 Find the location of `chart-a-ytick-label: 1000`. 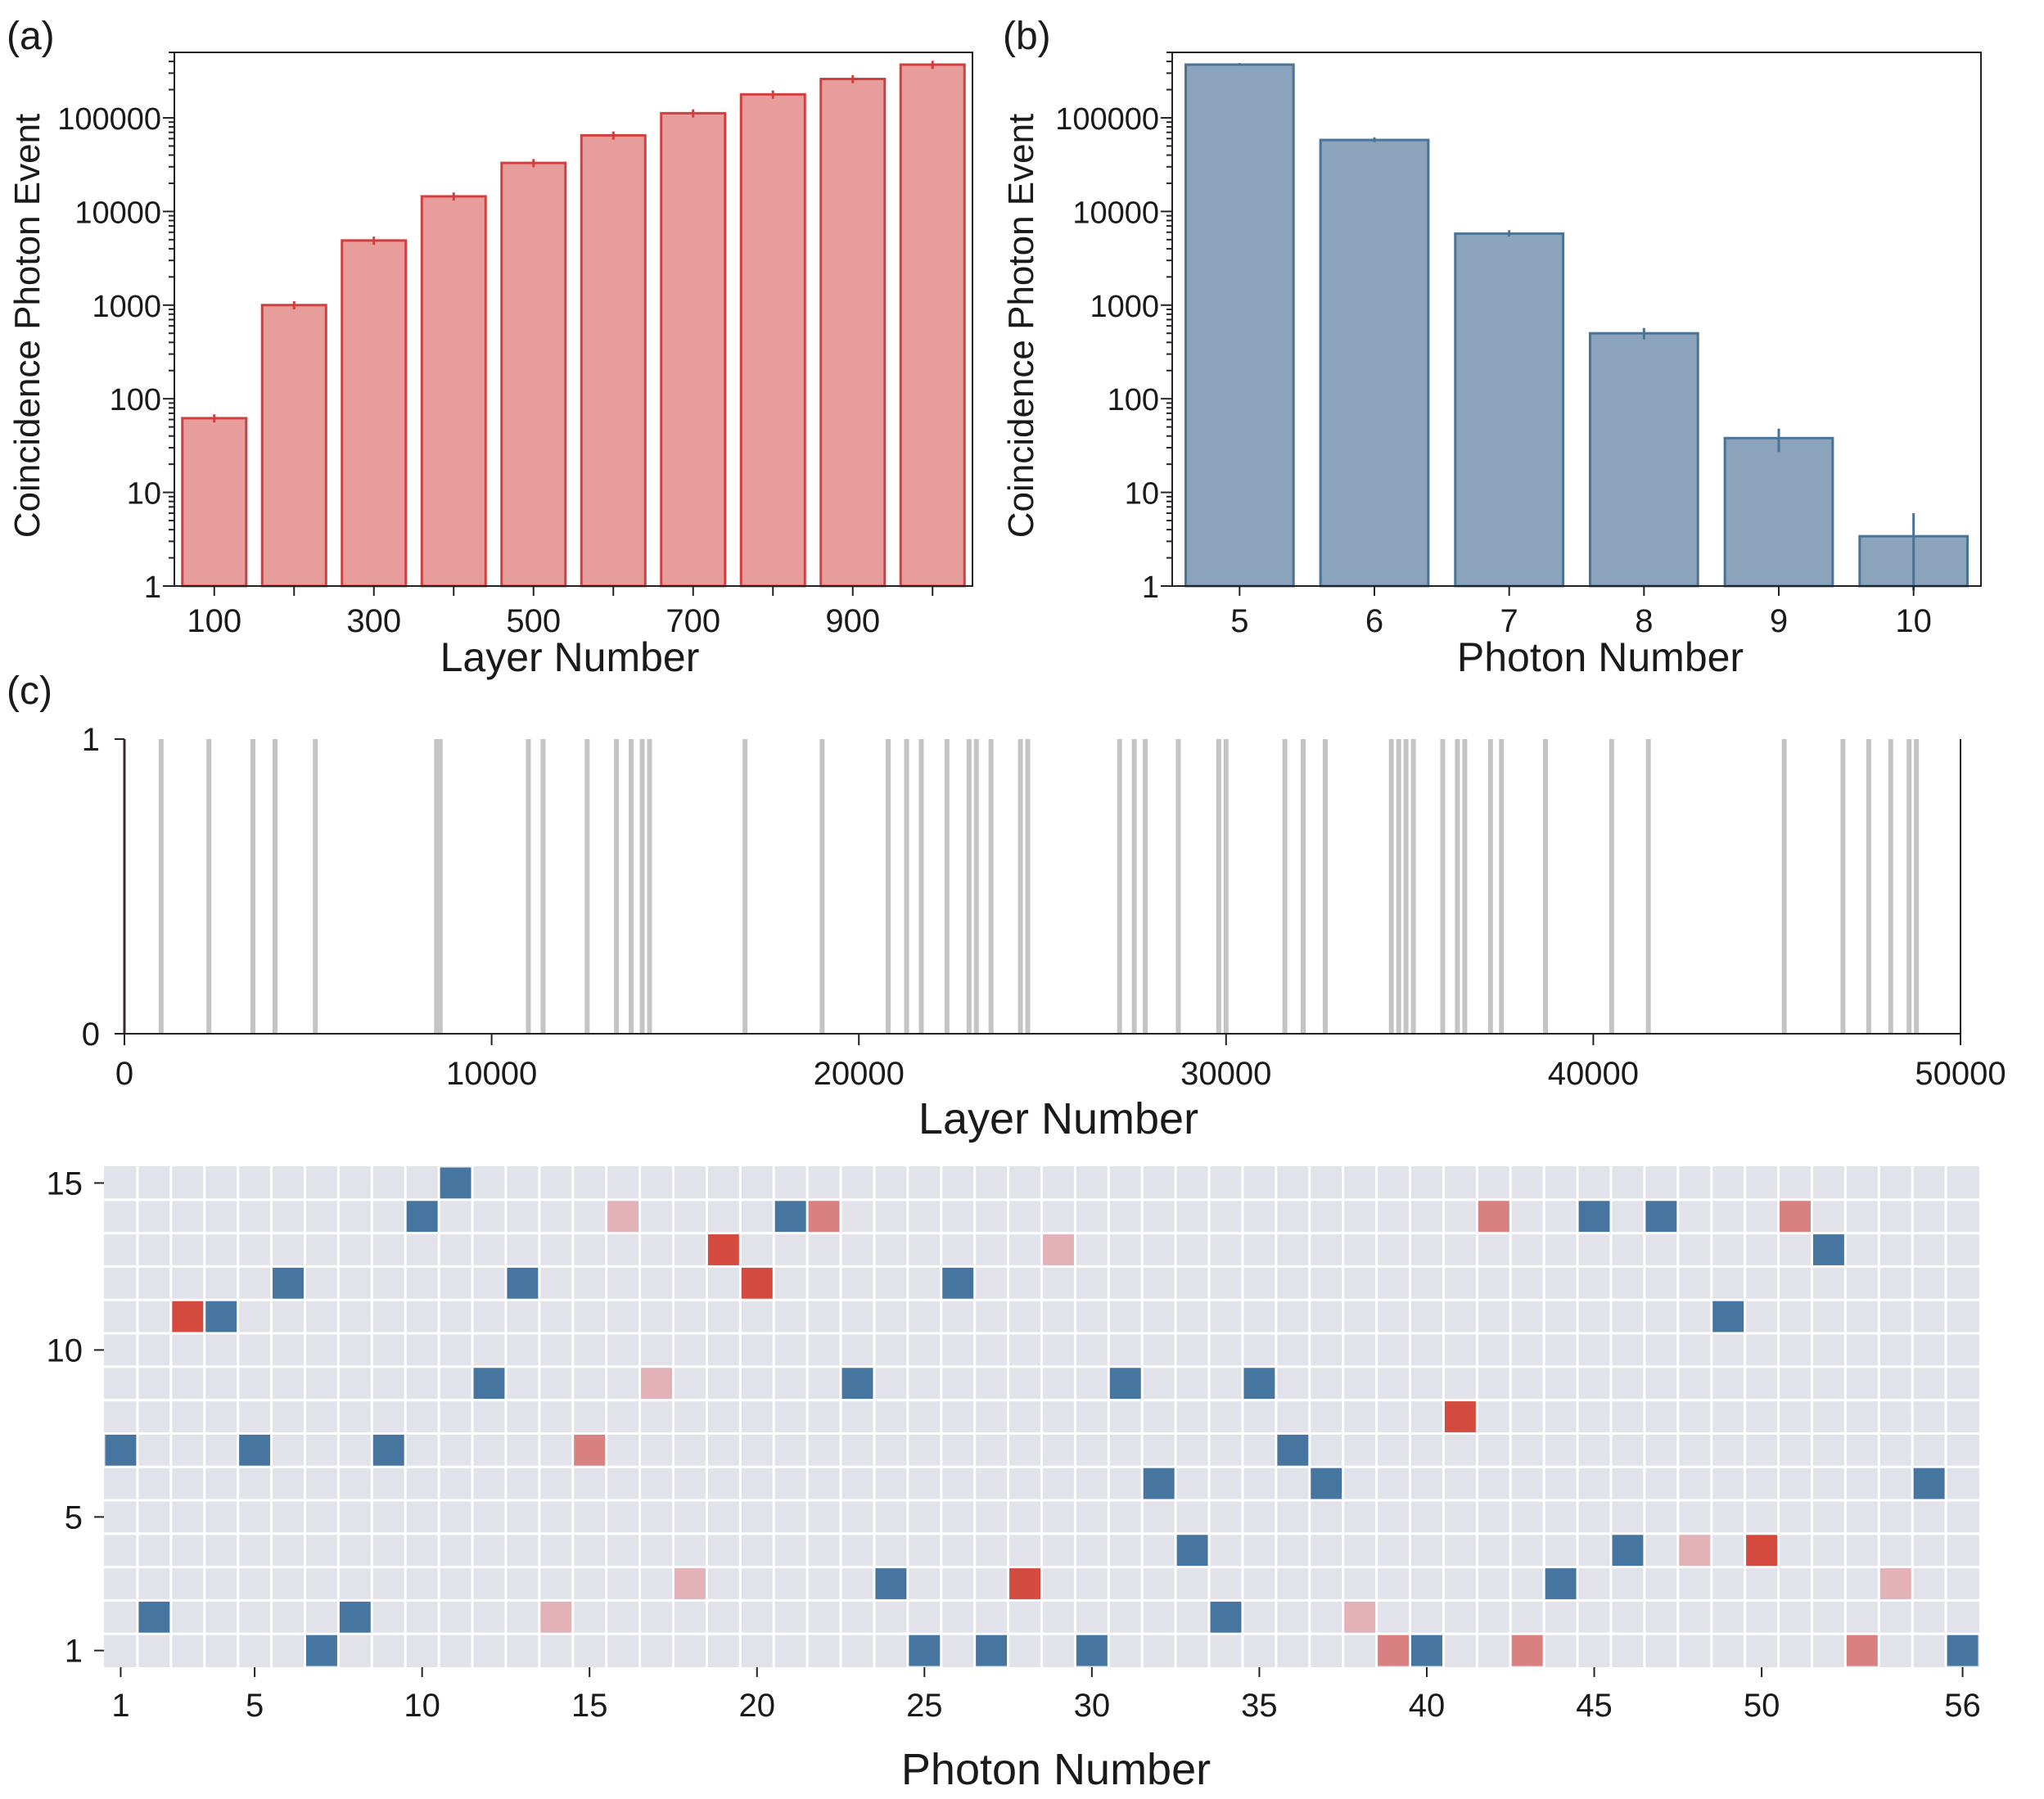

chart-a-ytick-label: 1000 is located at coordinates (126, 307).